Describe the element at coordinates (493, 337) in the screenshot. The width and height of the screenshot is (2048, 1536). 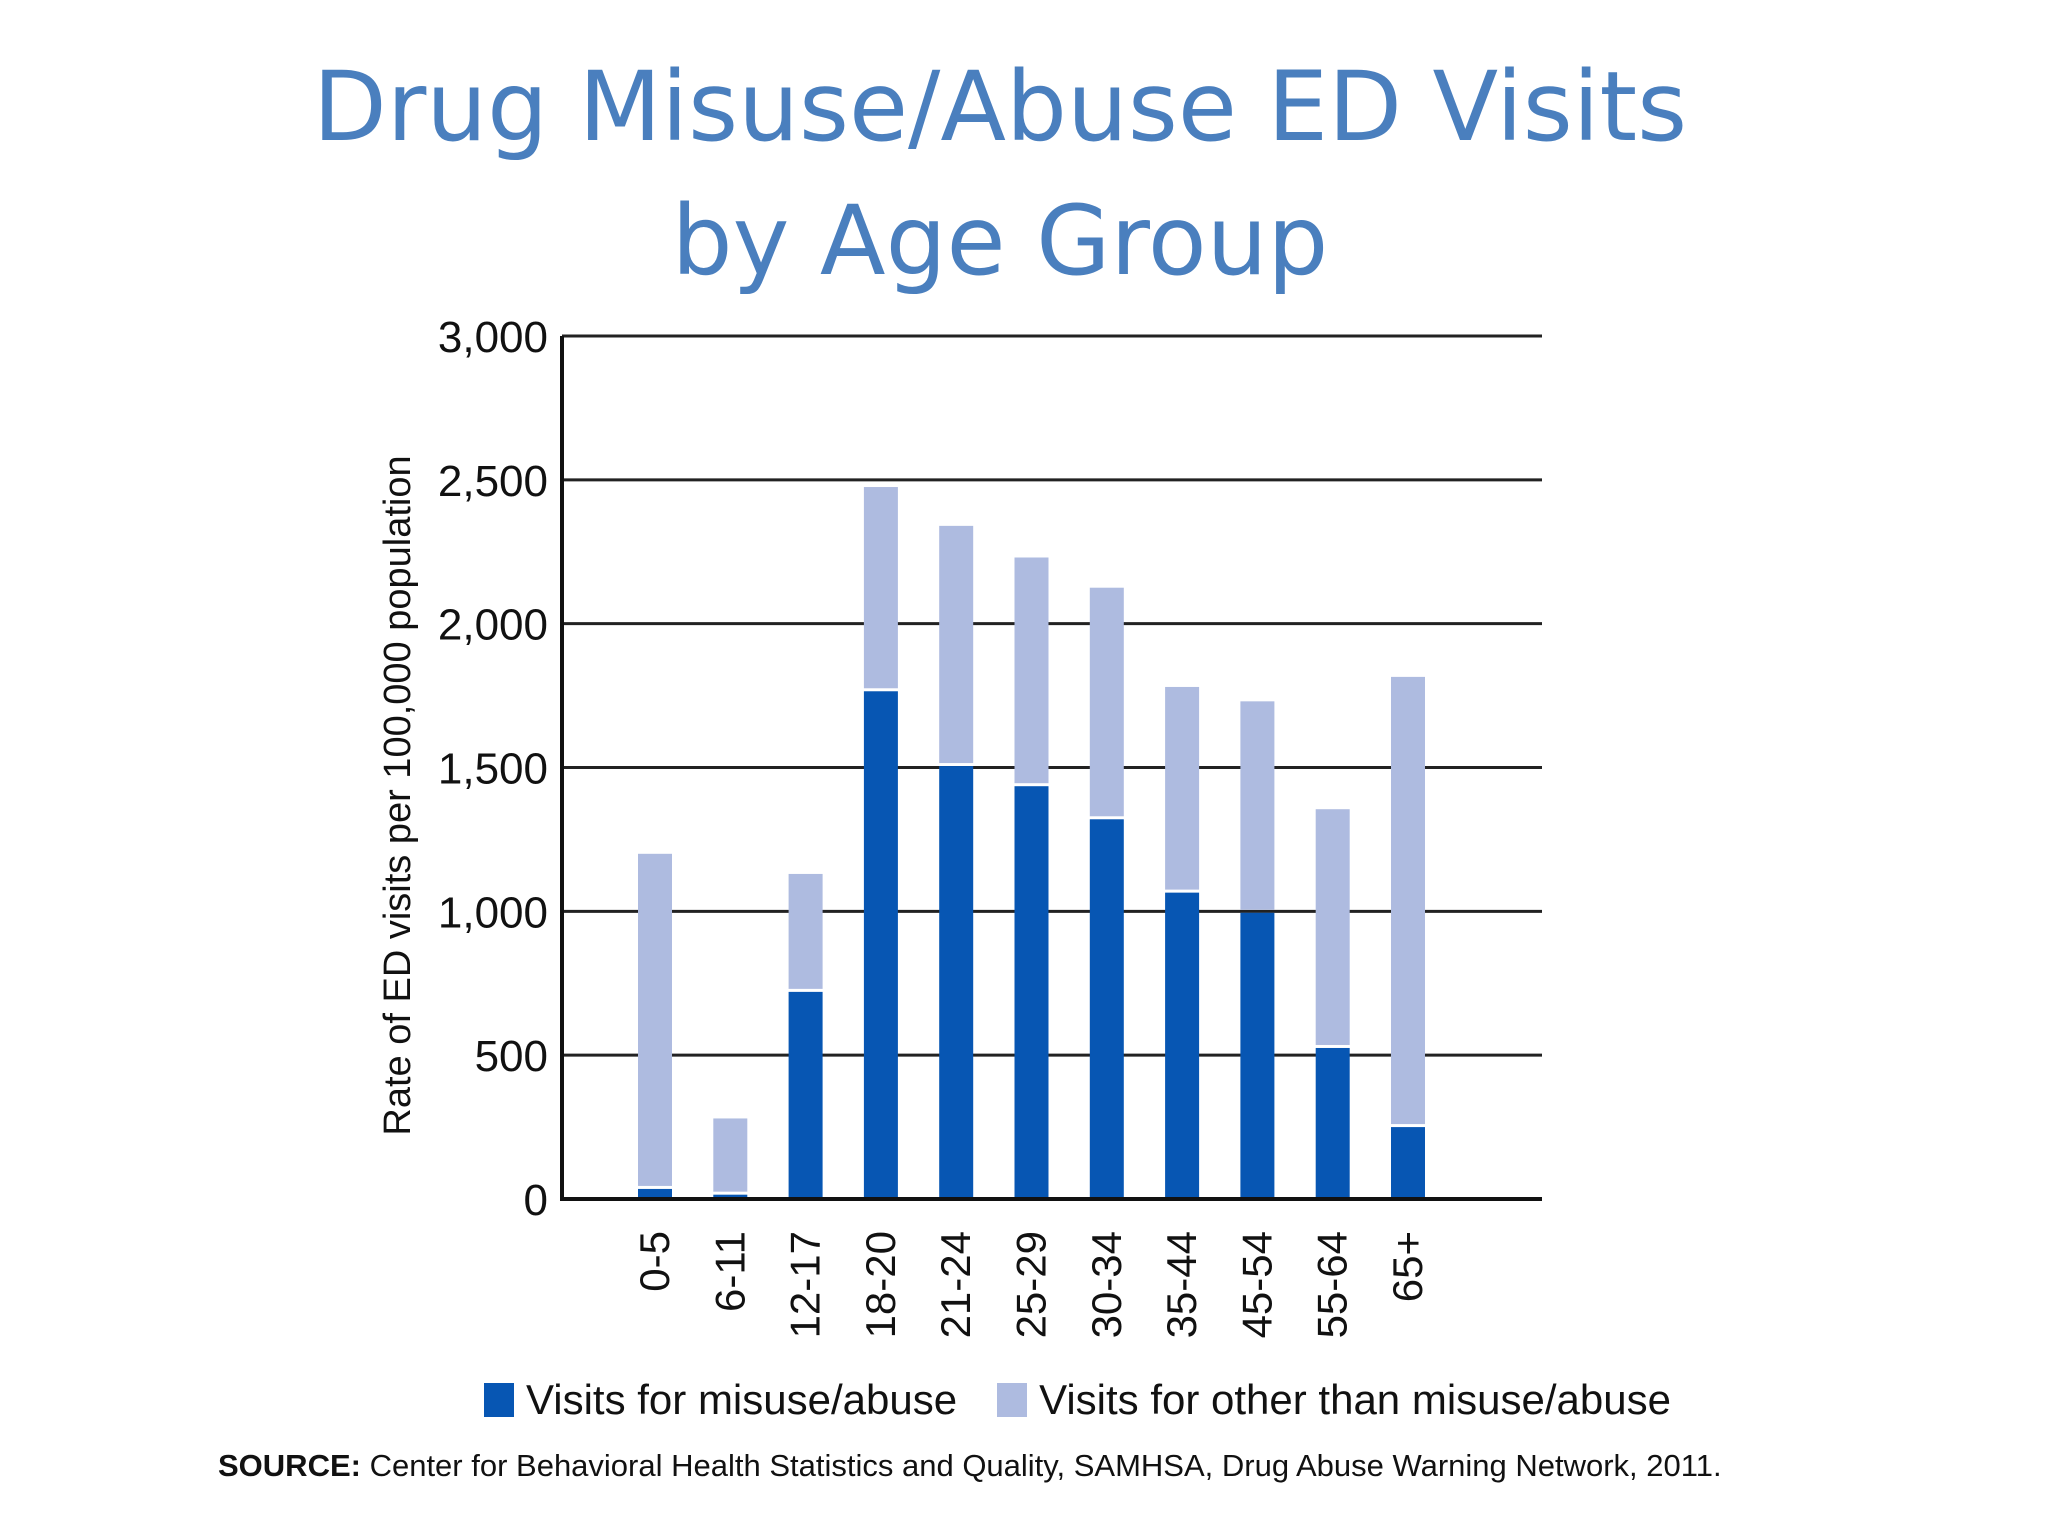
I see `y-tick-label: 3,000` at that location.